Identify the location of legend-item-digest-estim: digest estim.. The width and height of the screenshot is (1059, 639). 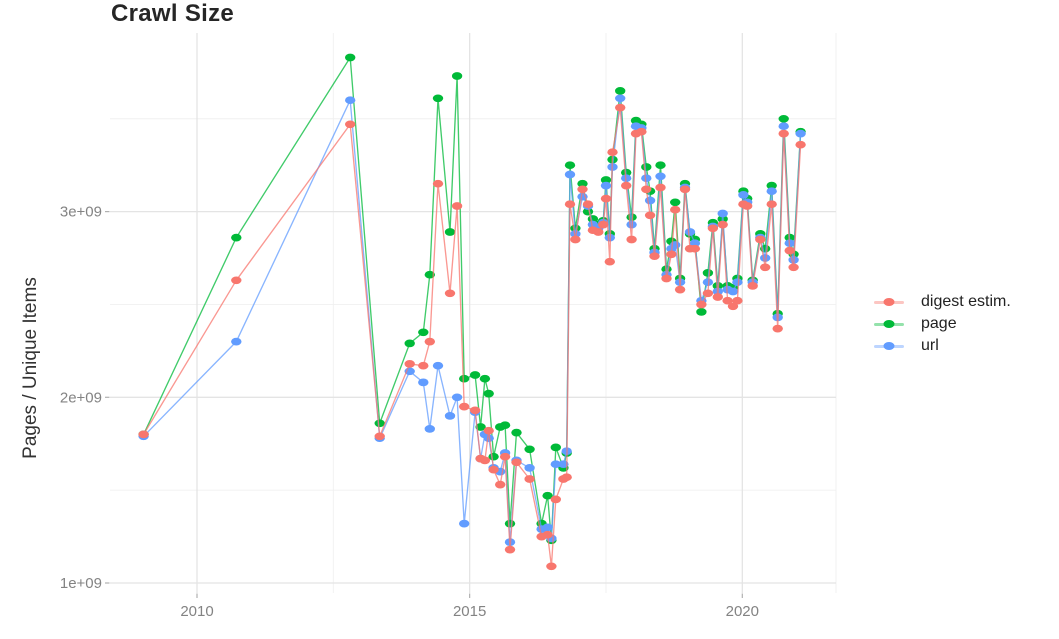
(942, 302).